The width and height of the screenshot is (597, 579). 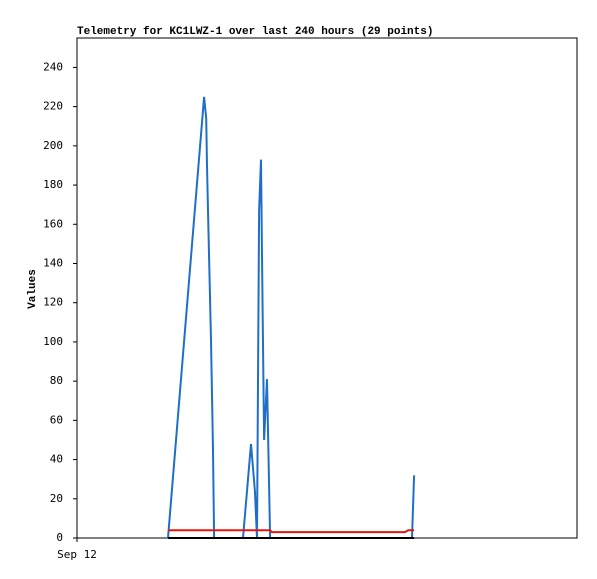 What do you see at coordinates (56, 419) in the screenshot?
I see `y-tick-label: 60` at bounding box center [56, 419].